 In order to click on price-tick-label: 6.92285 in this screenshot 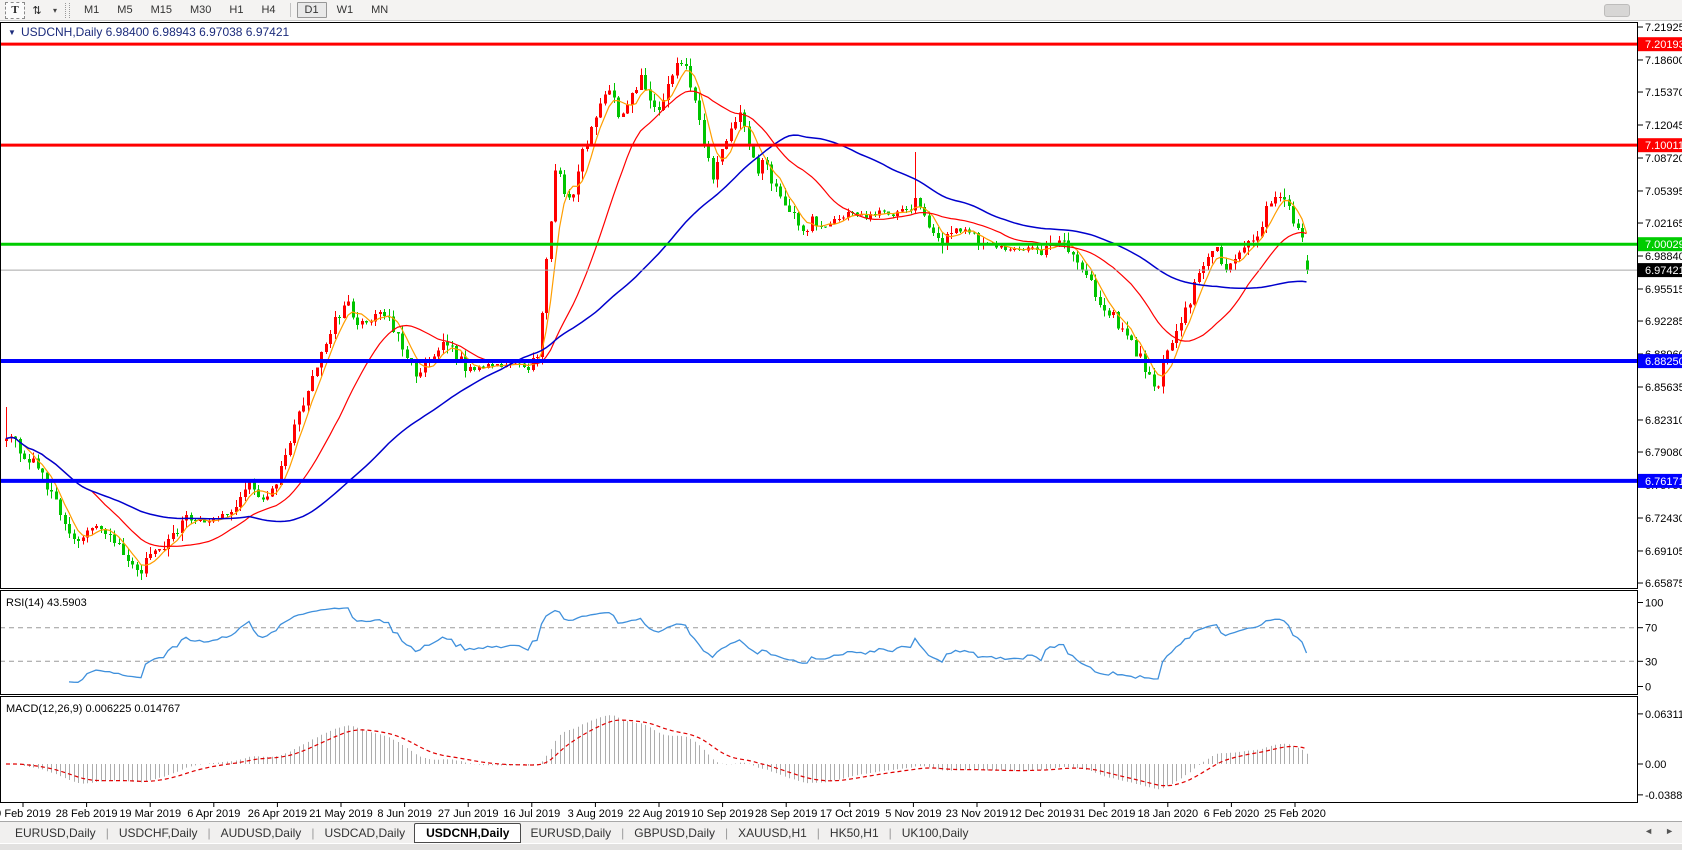, I will do `click(1663, 322)`.